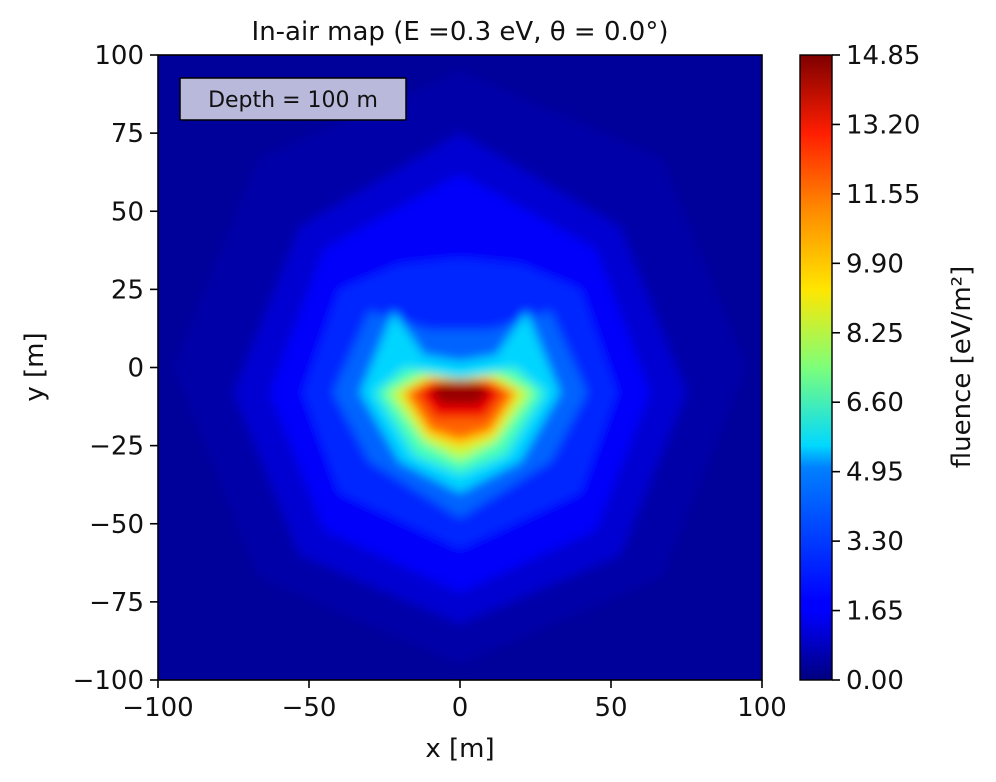  What do you see at coordinates (883, 56) in the screenshot?
I see `colorbar-tick-label: 14.85` at bounding box center [883, 56].